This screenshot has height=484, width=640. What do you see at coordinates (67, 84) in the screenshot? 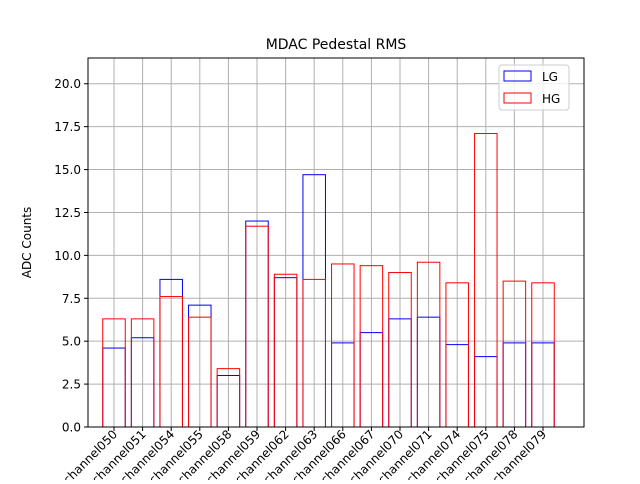
I see `y-tick-label: 20.0` at bounding box center [67, 84].